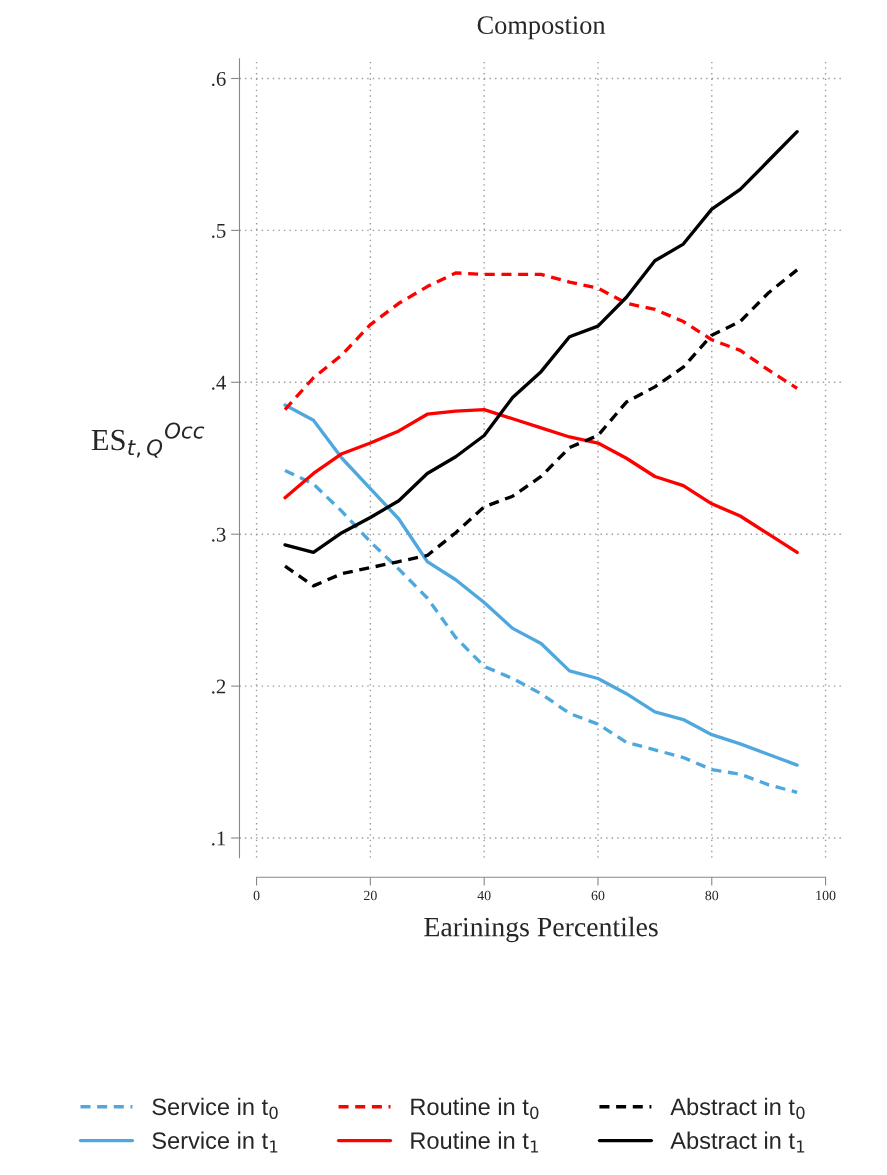 This screenshot has height=1175, width=887. Describe the element at coordinates (219, 382) in the screenshot. I see `y-tick-label: .4` at that location.